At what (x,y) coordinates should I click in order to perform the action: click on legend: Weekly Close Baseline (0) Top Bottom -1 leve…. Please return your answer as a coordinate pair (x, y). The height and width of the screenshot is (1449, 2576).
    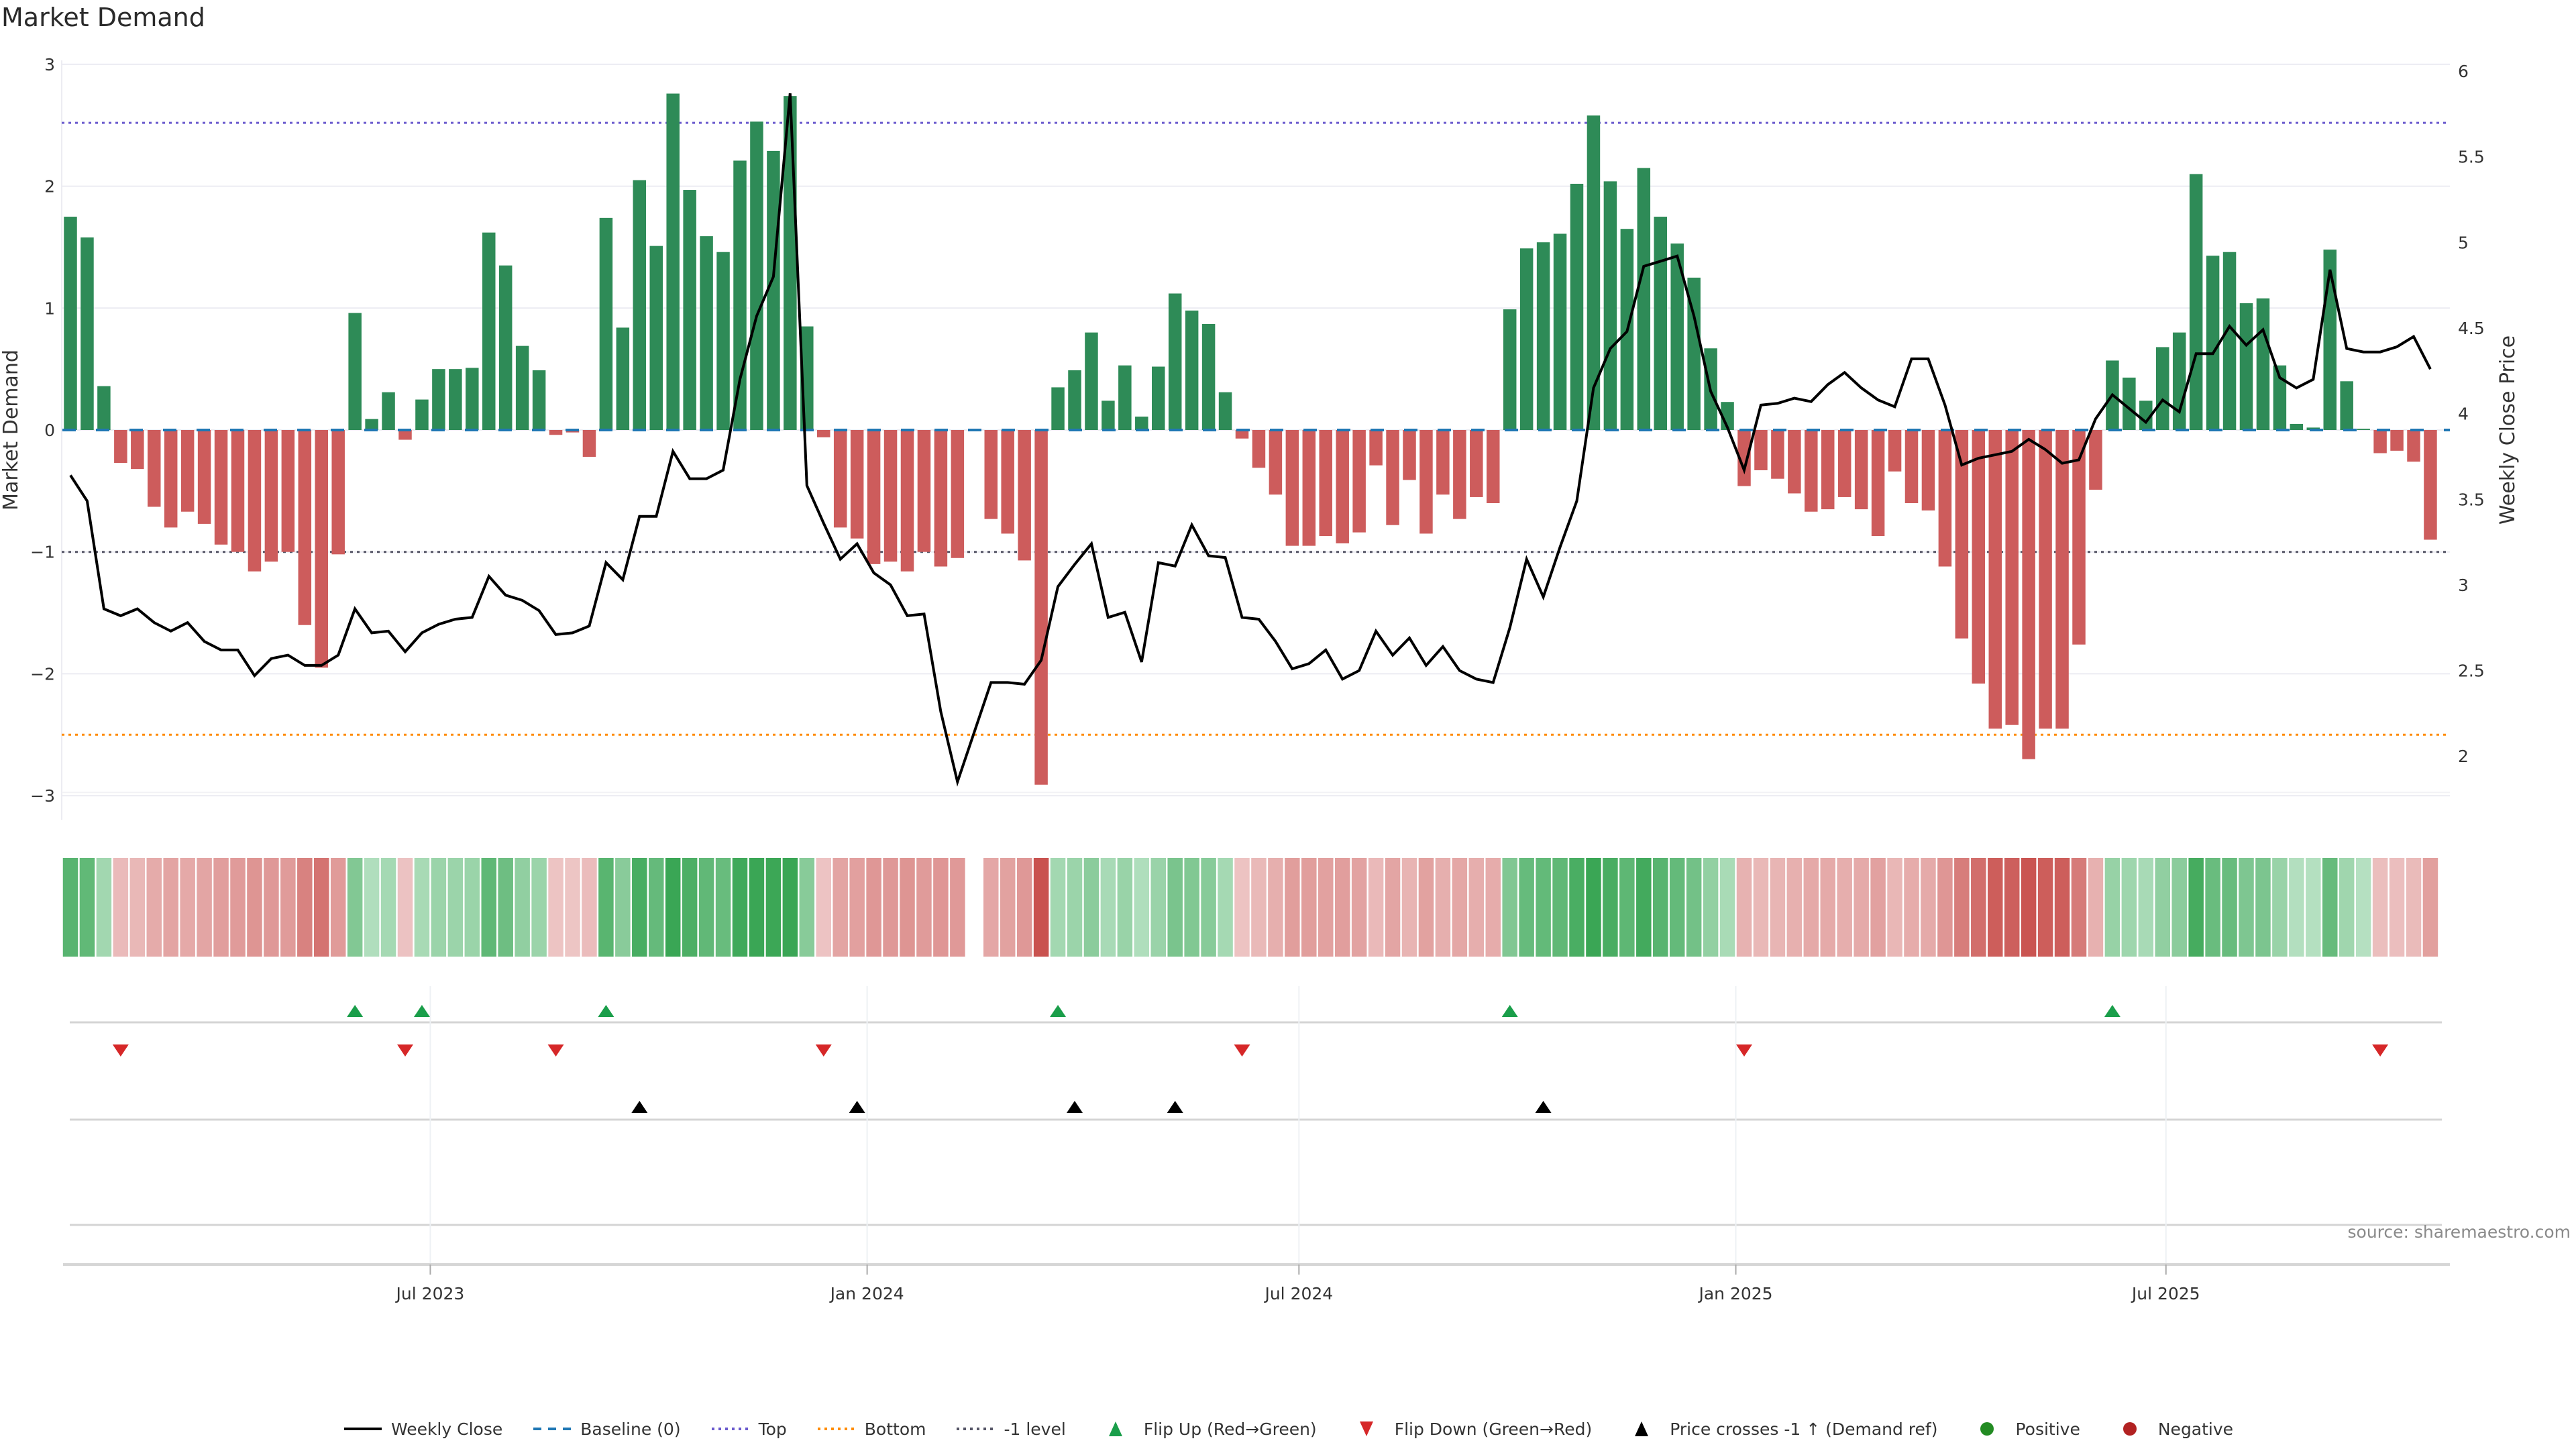
    Looking at the image, I should click on (1288, 1429).